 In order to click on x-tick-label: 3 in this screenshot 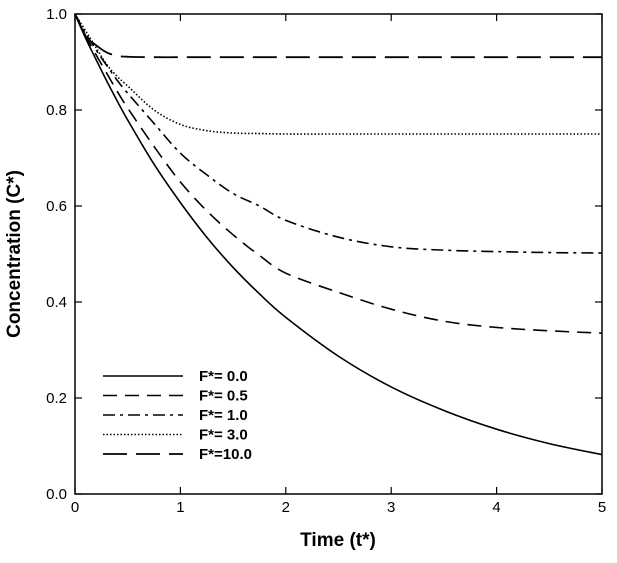, I will do `click(391, 507)`.